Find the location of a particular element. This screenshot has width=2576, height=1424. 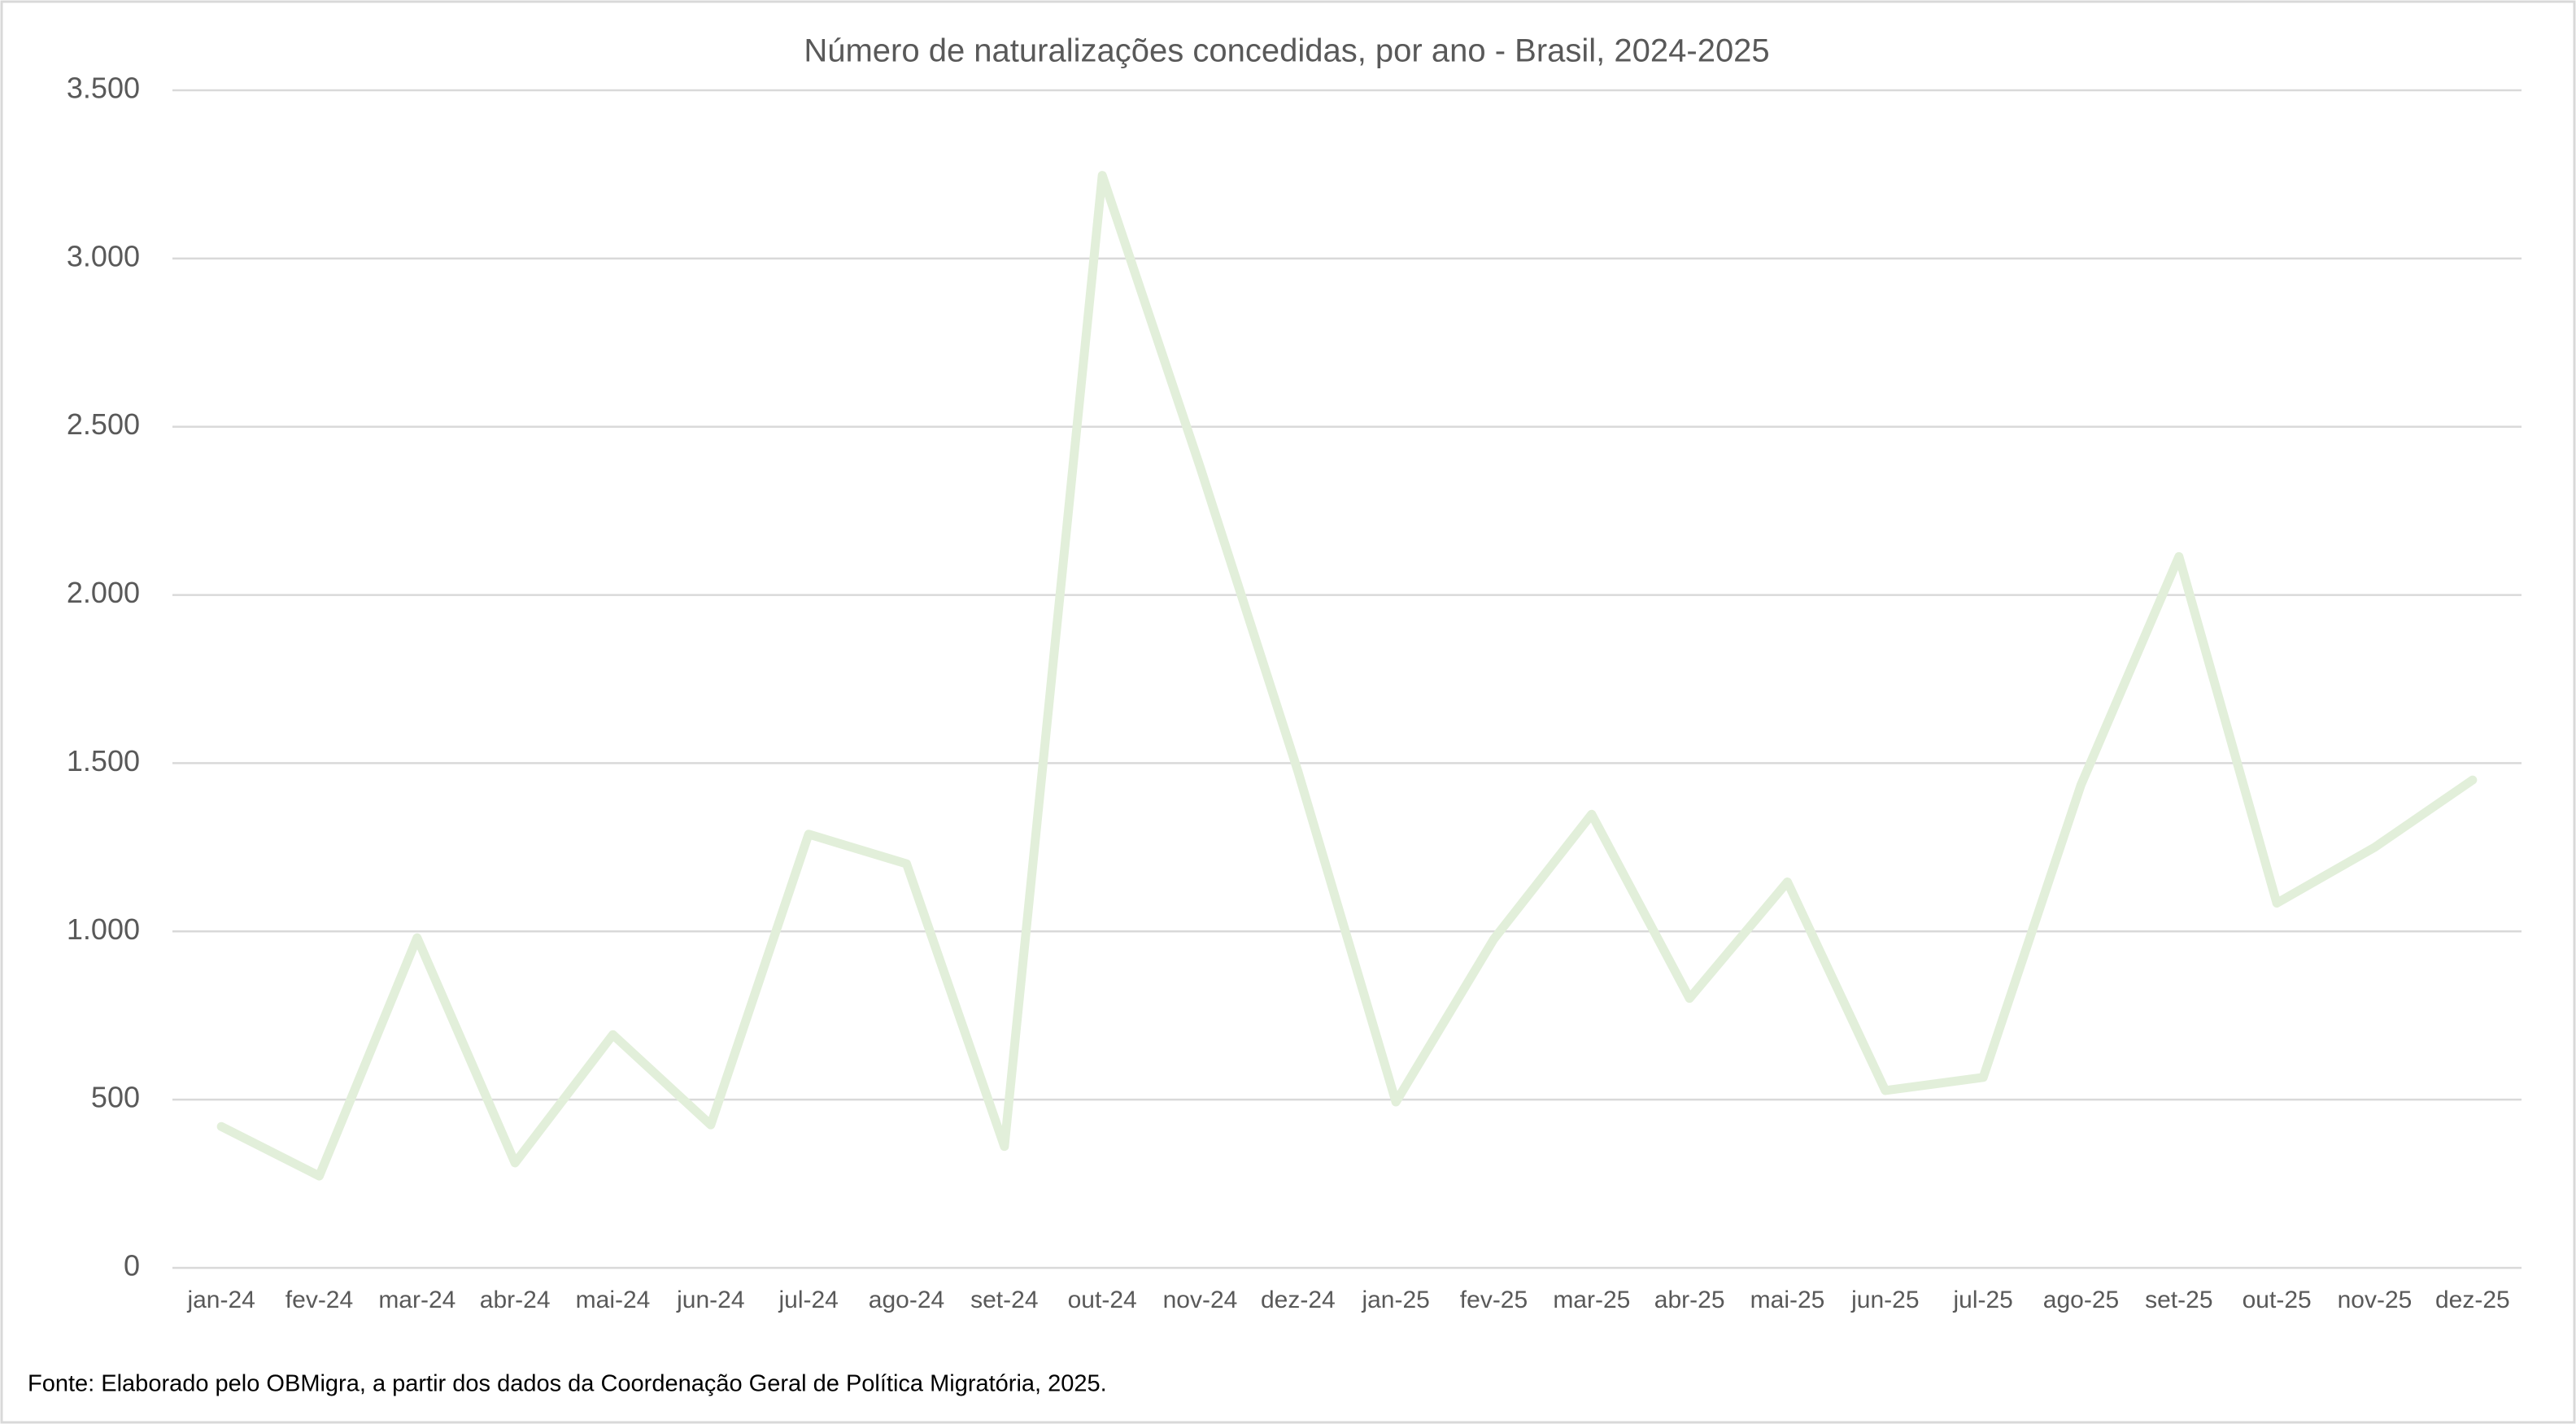

x-tick-label: jul-24 is located at coordinates (808, 1300).